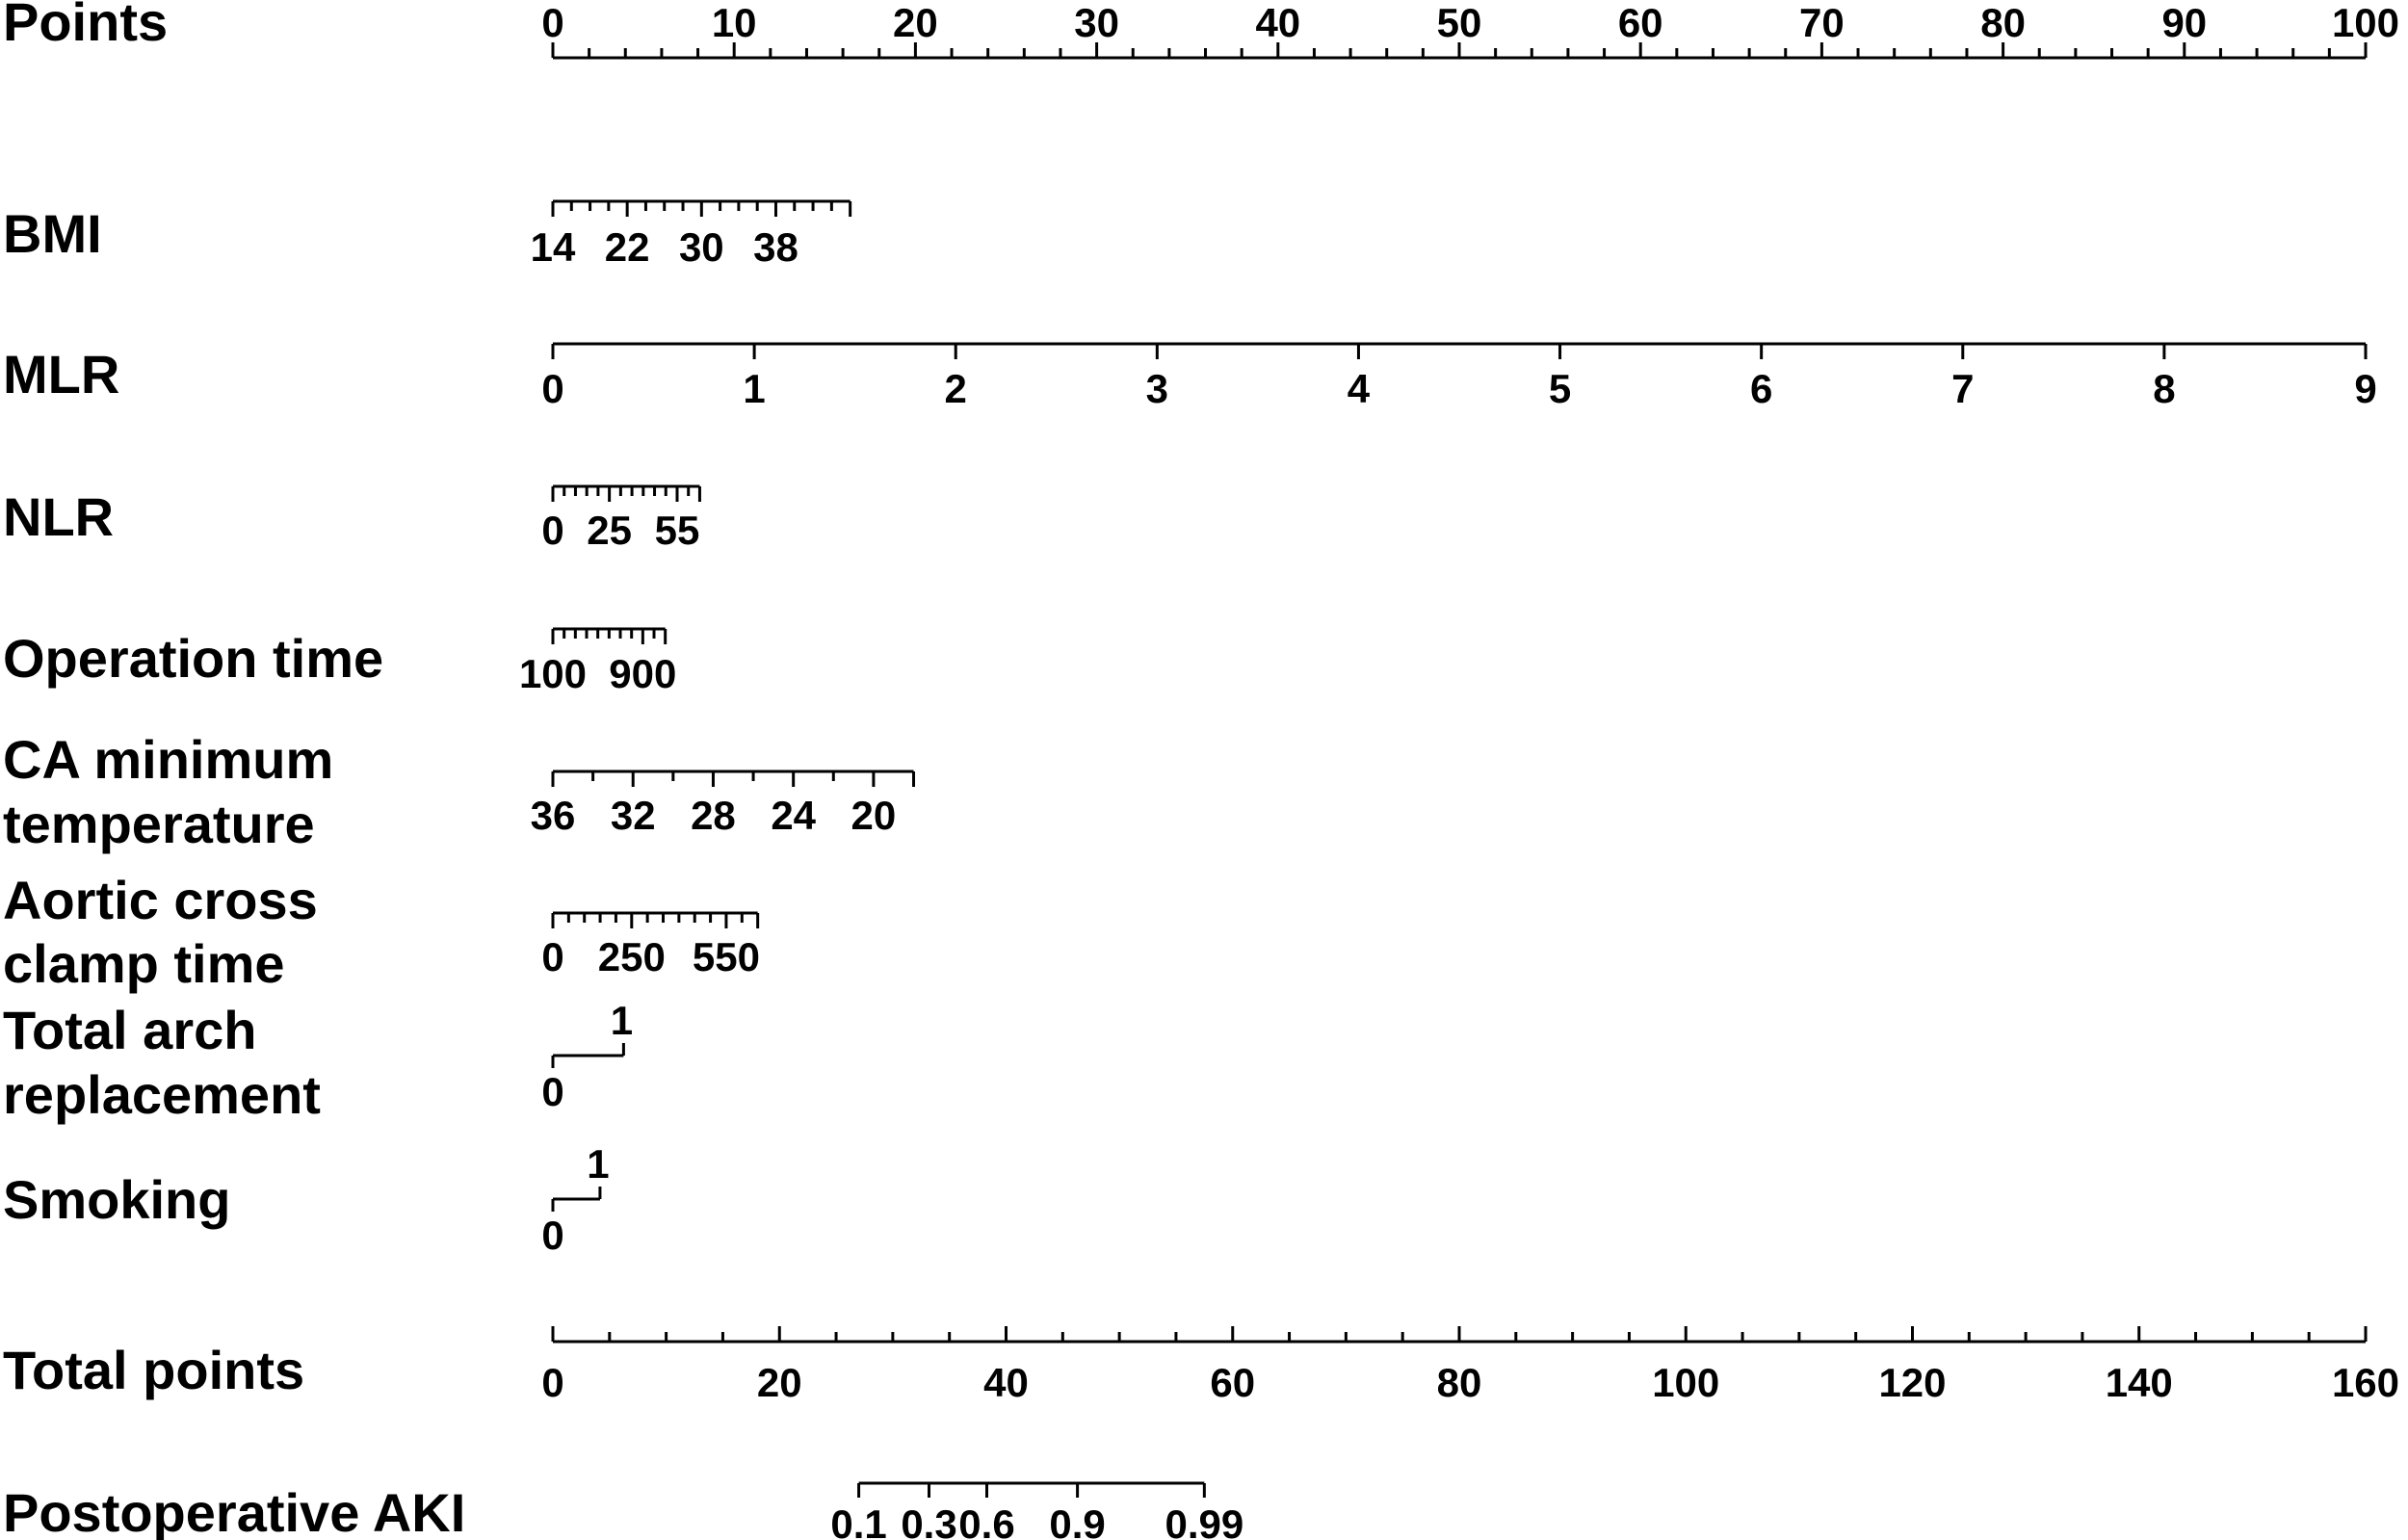  Describe the element at coordinates (85, 26) in the screenshot. I see `row-label-points: Points` at that location.